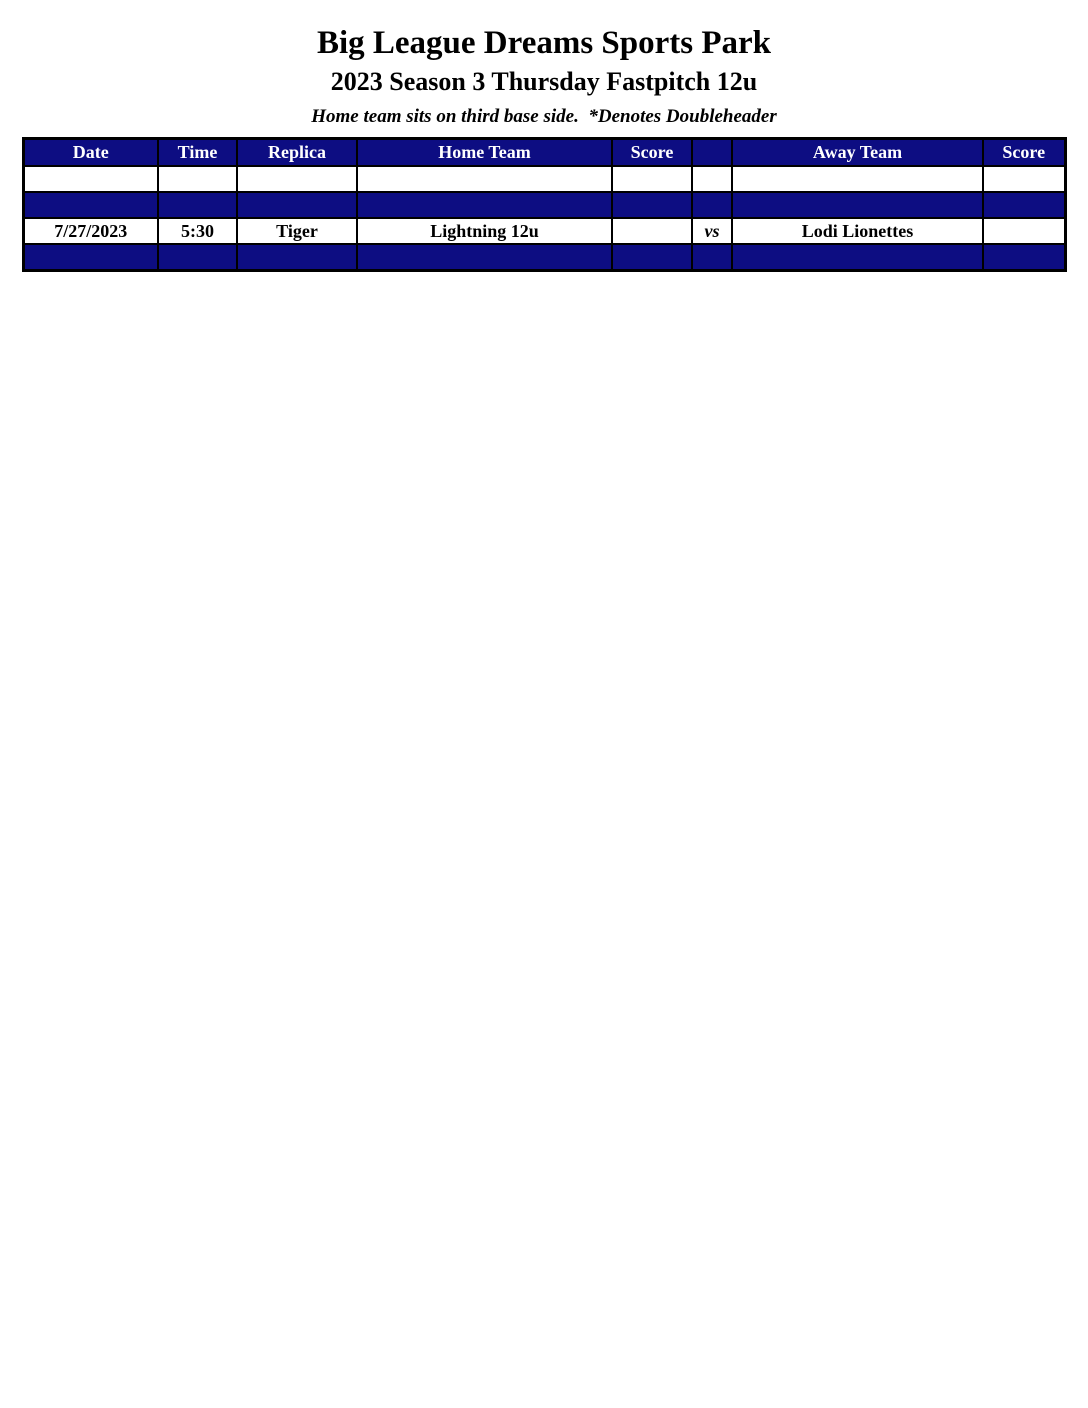 The image size is (1088, 1408). I want to click on page-subtitle: 2023 Season 3 Thursday Fastpitch 12u, so click(544, 81).